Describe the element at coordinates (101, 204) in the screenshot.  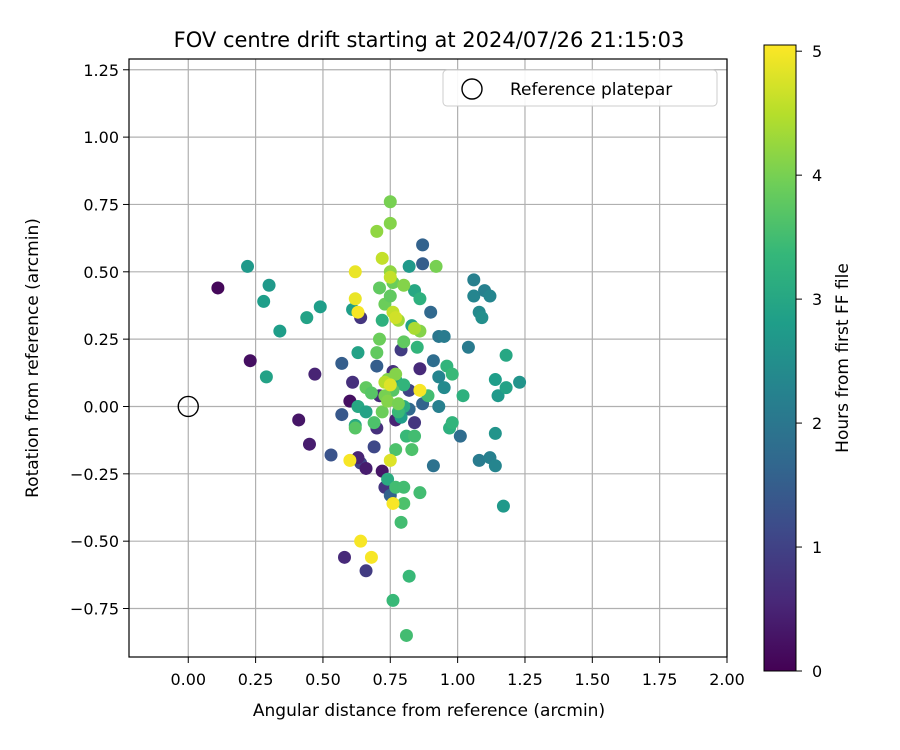
I see `y-tick-label: 0.75` at that location.